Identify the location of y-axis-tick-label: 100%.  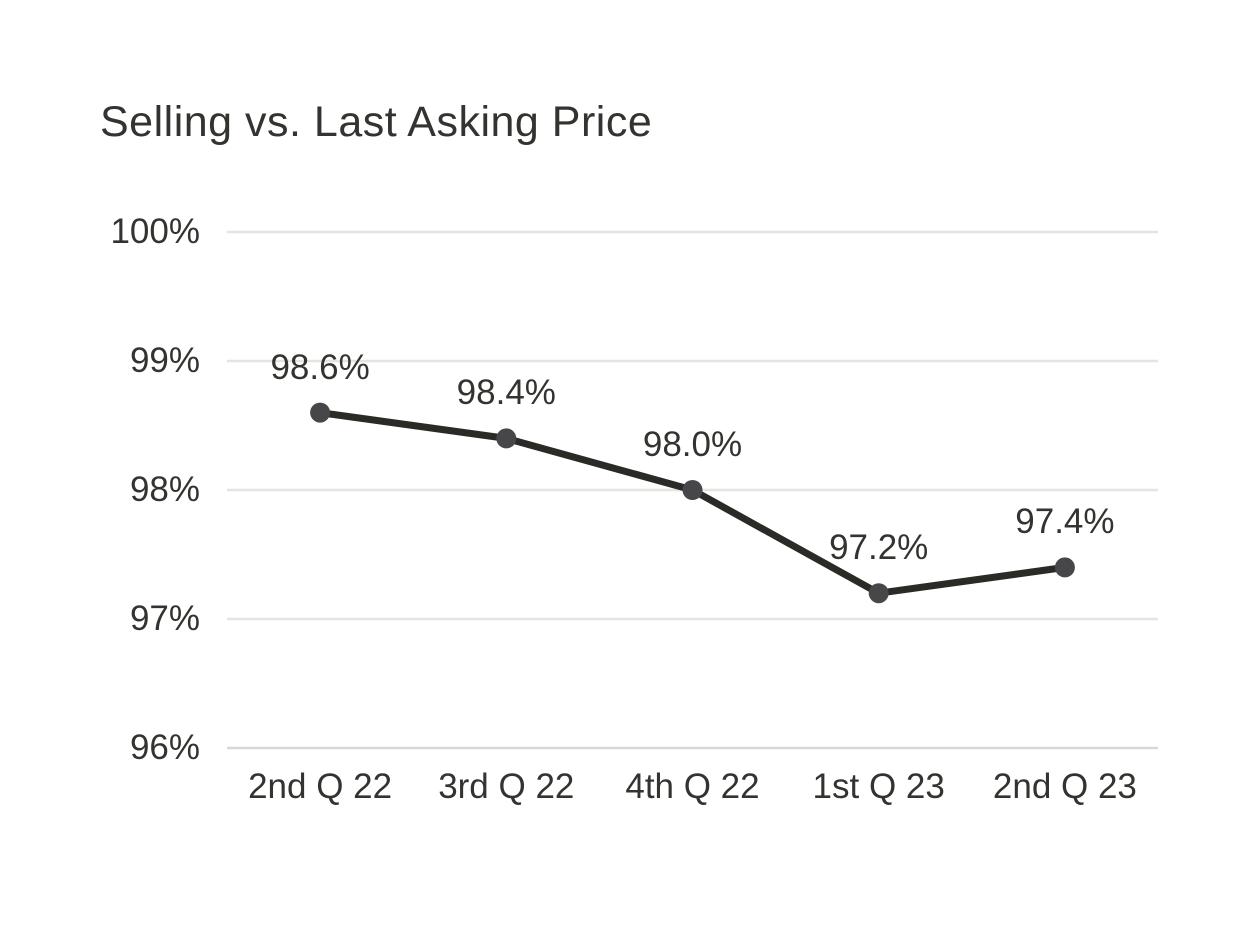
(155, 231).